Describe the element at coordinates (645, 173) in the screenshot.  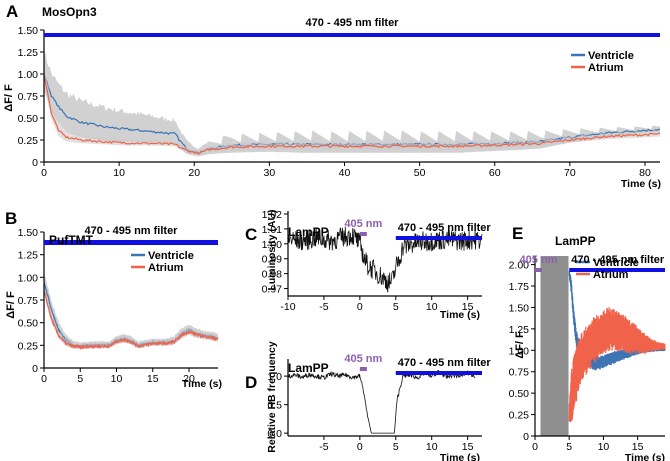
I see `x-tick-label: 80` at that location.